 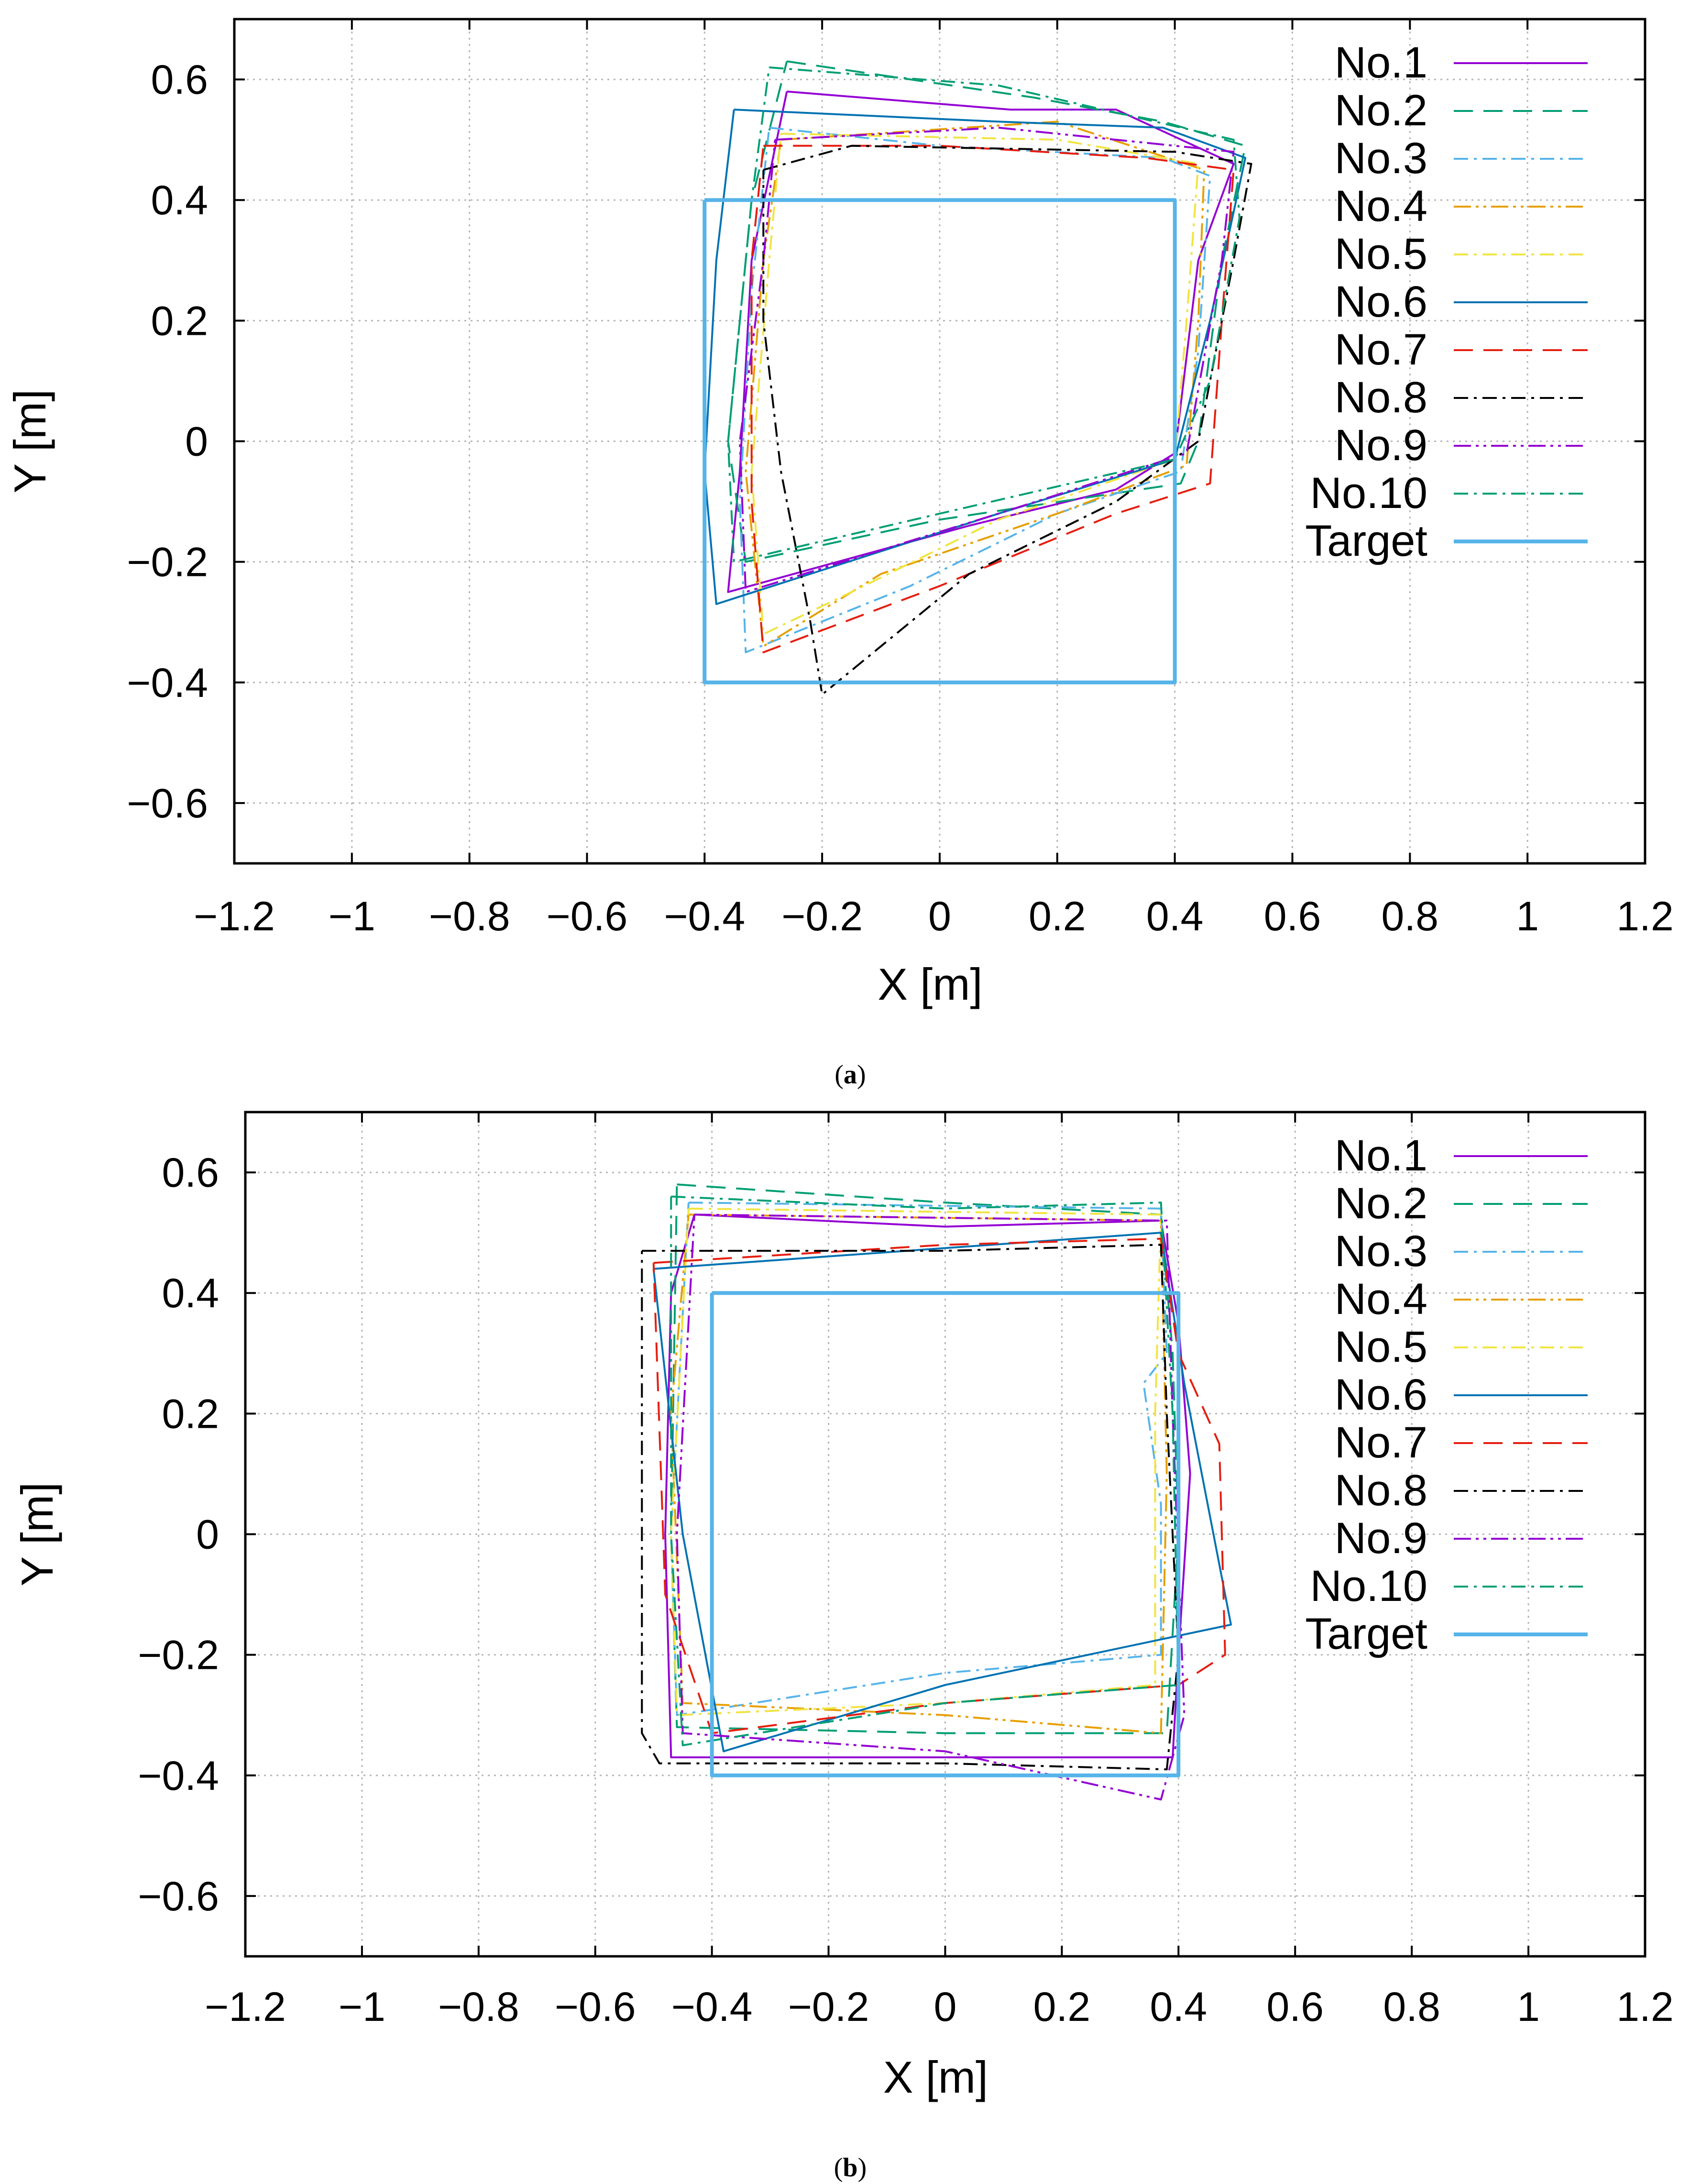 I want to click on caption-a: (a), so click(x=850, y=1075).